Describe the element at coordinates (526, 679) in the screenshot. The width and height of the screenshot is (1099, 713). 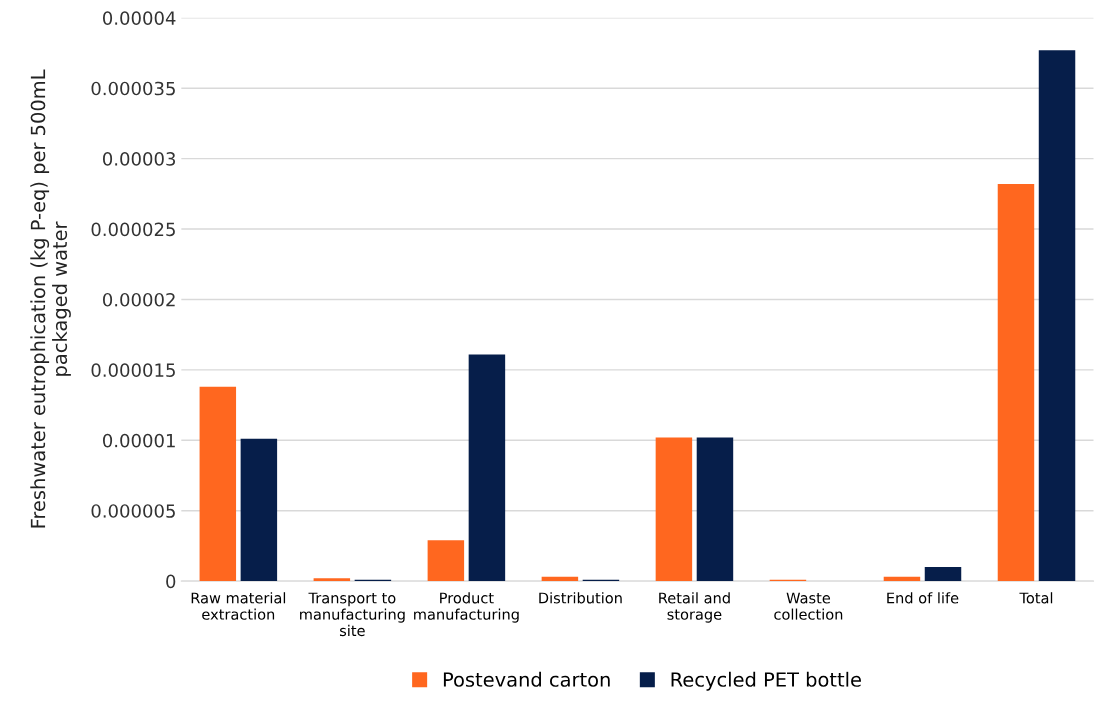
I see `legend-label: Postevand carton` at that location.